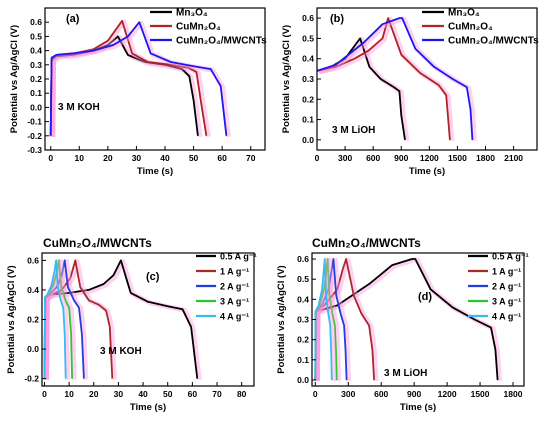 The width and height of the screenshot is (550, 431). Describe the element at coordinates (234, 302) in the screenshot. I see `legend-entry: 3 A g⁻¹` at that location.